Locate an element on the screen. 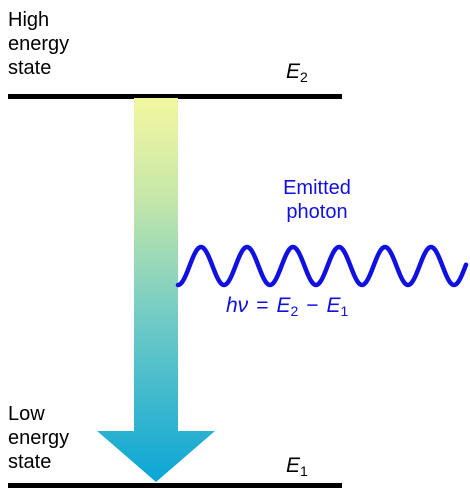  e1-symbol: E1 is located at coordinates (297, 466).